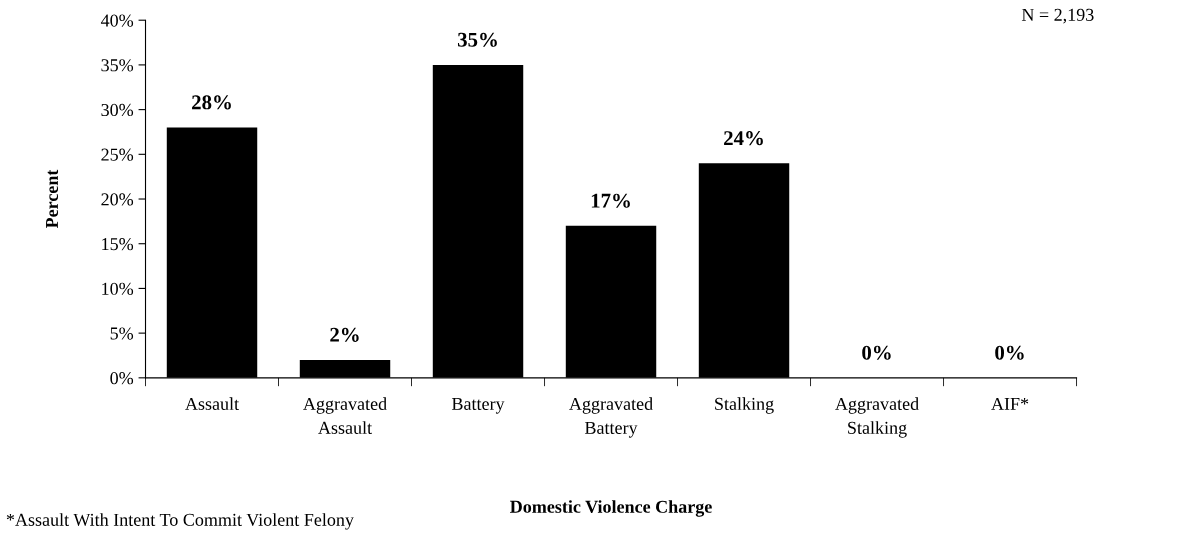 The image size is (1183, 546). What do you see at coordinates (611, 508) in the screenshot?
I see `x-axis-title: Domestic Violence Charge` at bounding box center [611, 508].